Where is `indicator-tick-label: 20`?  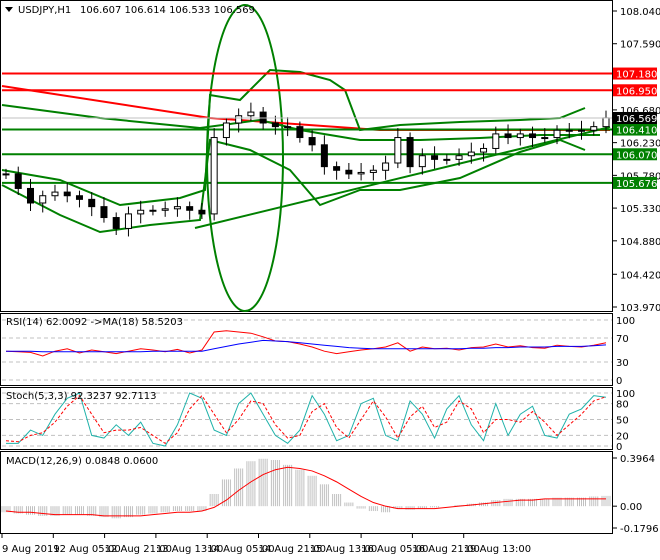 indicator-tick-label: 20 is located at coordinates (622, 436).